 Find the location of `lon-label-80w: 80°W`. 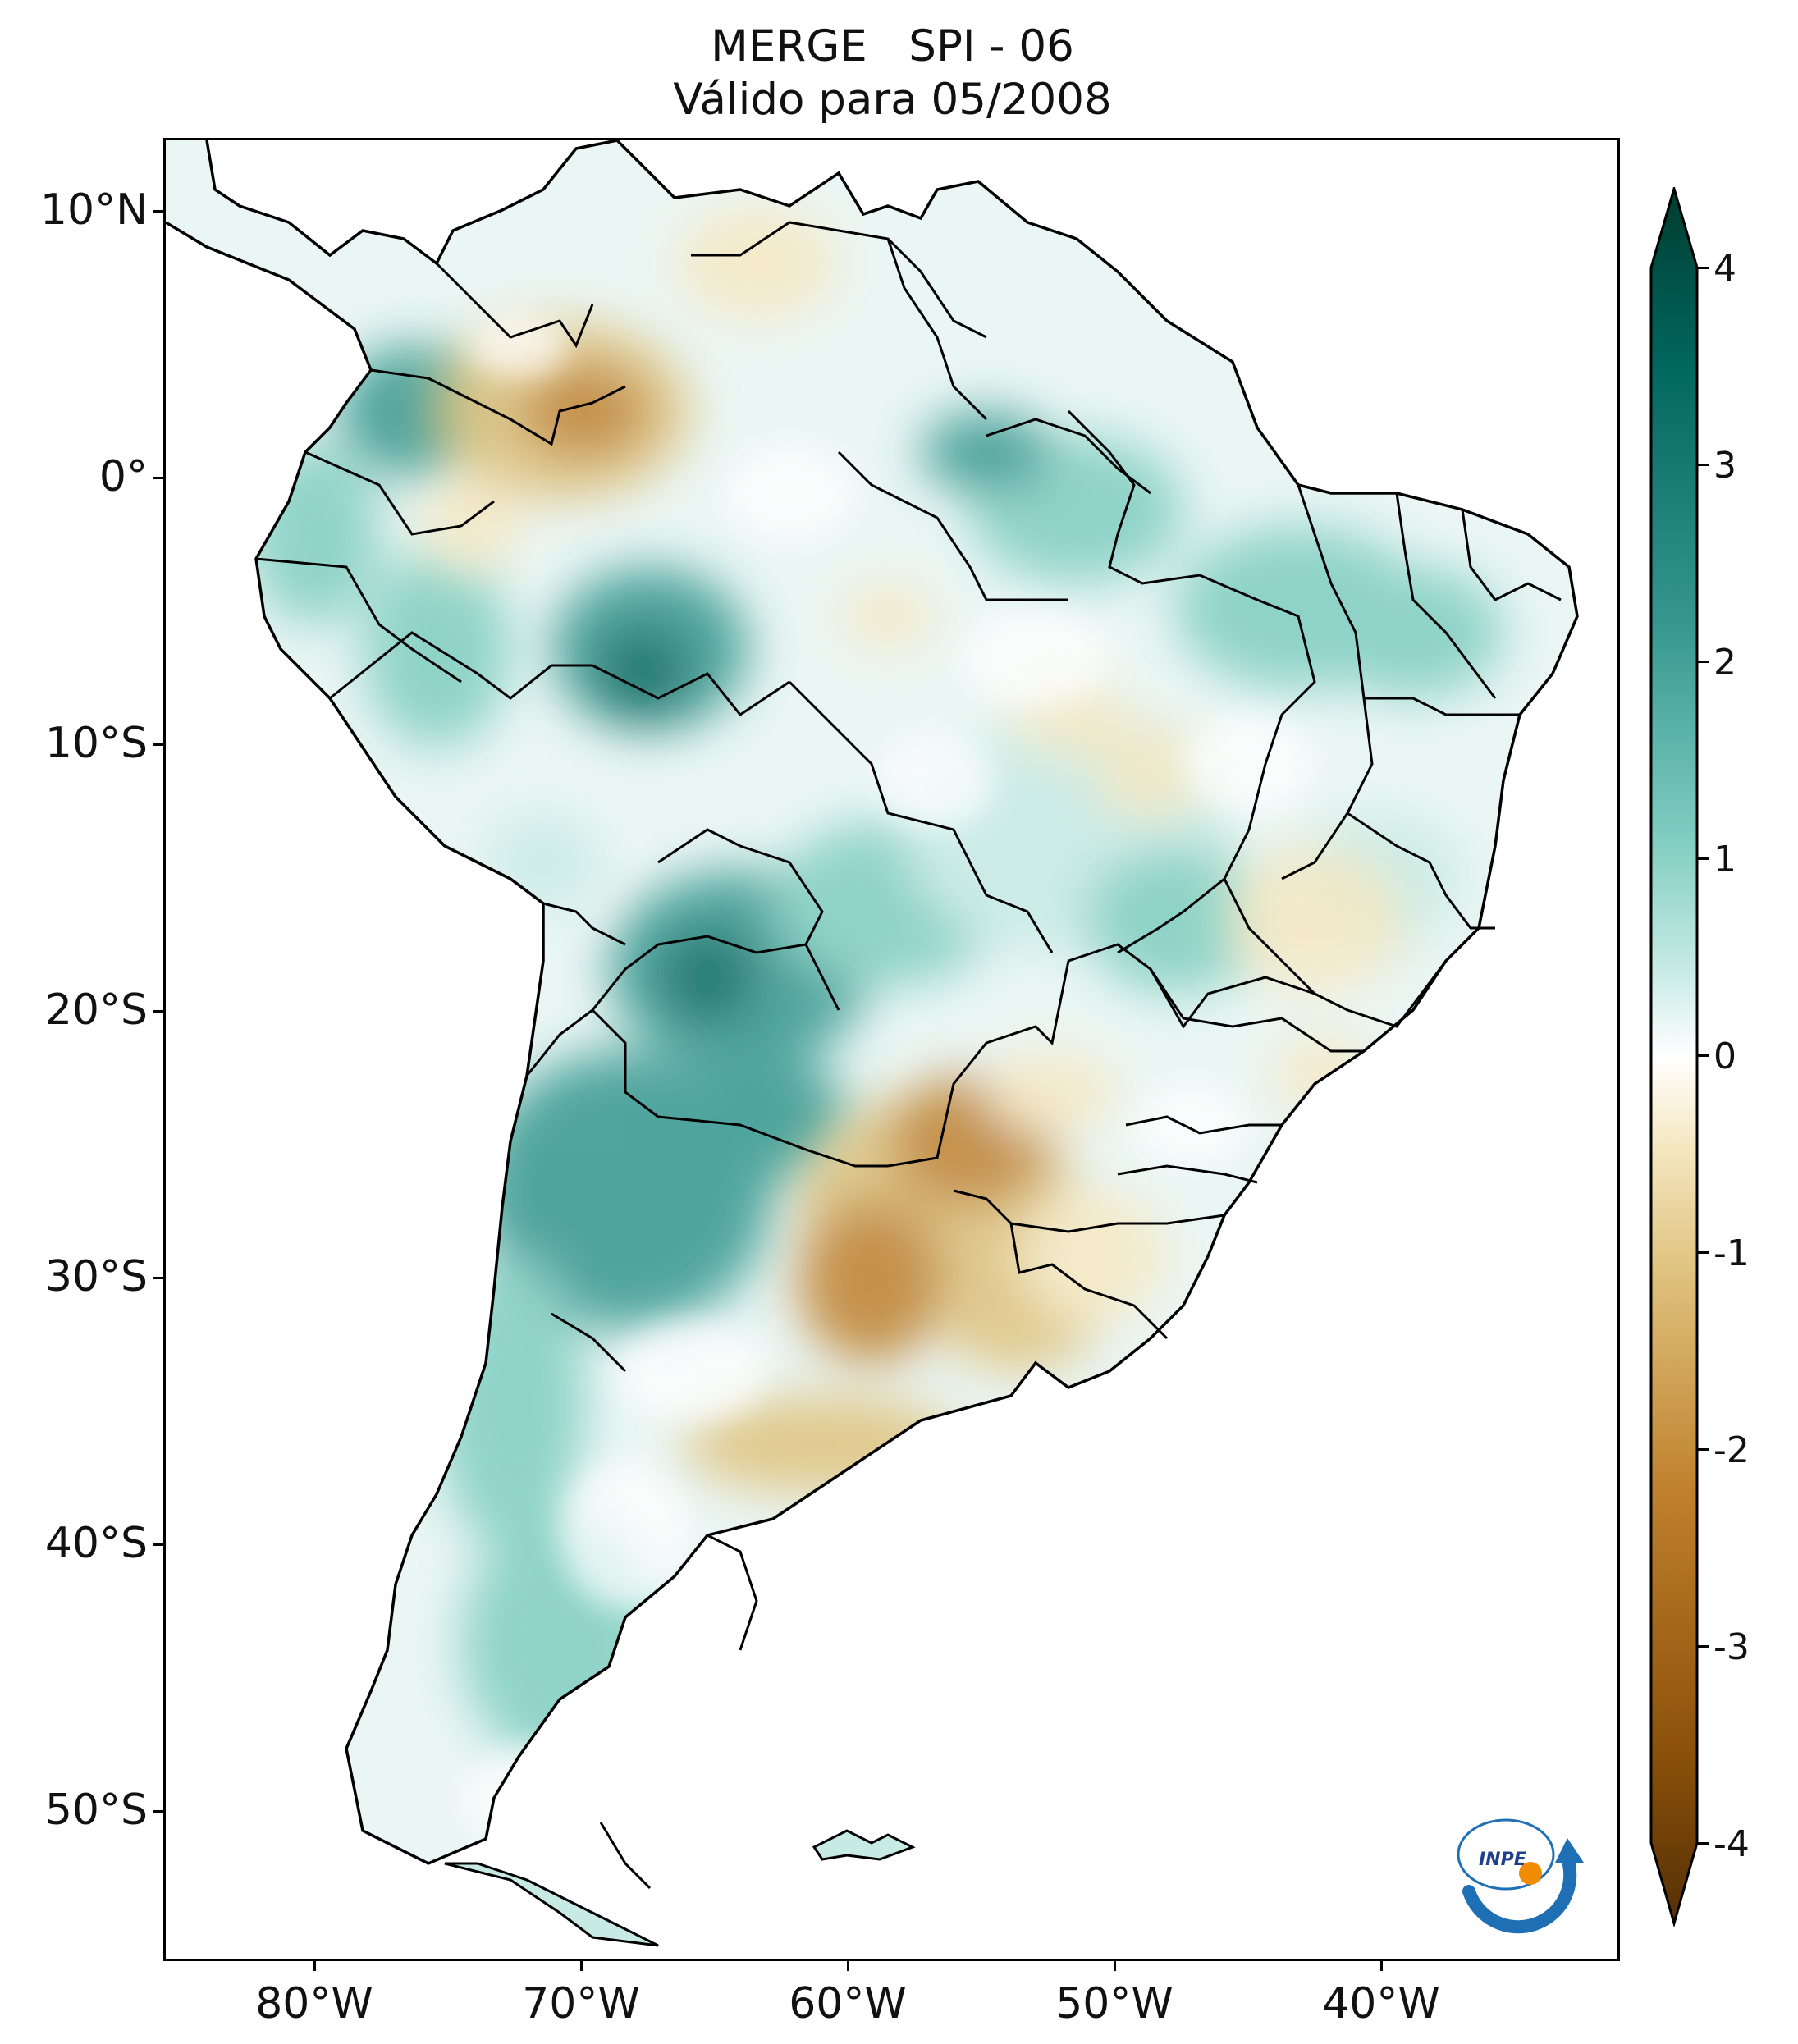

lon-label-80w: 80°W is located at coordinates (314, 2004).